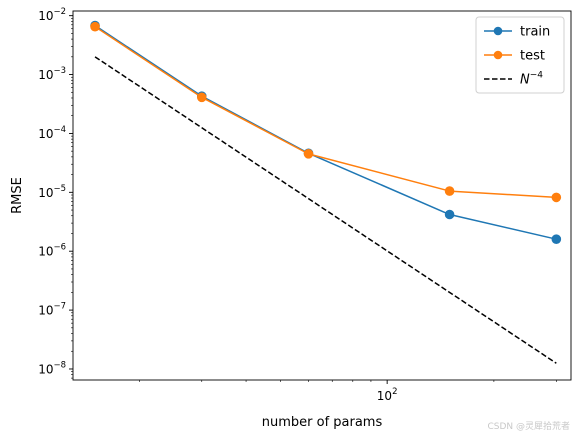 The image size is (578, 438). I want to click on y-tick-label: 10⁻², so click(52, 15).